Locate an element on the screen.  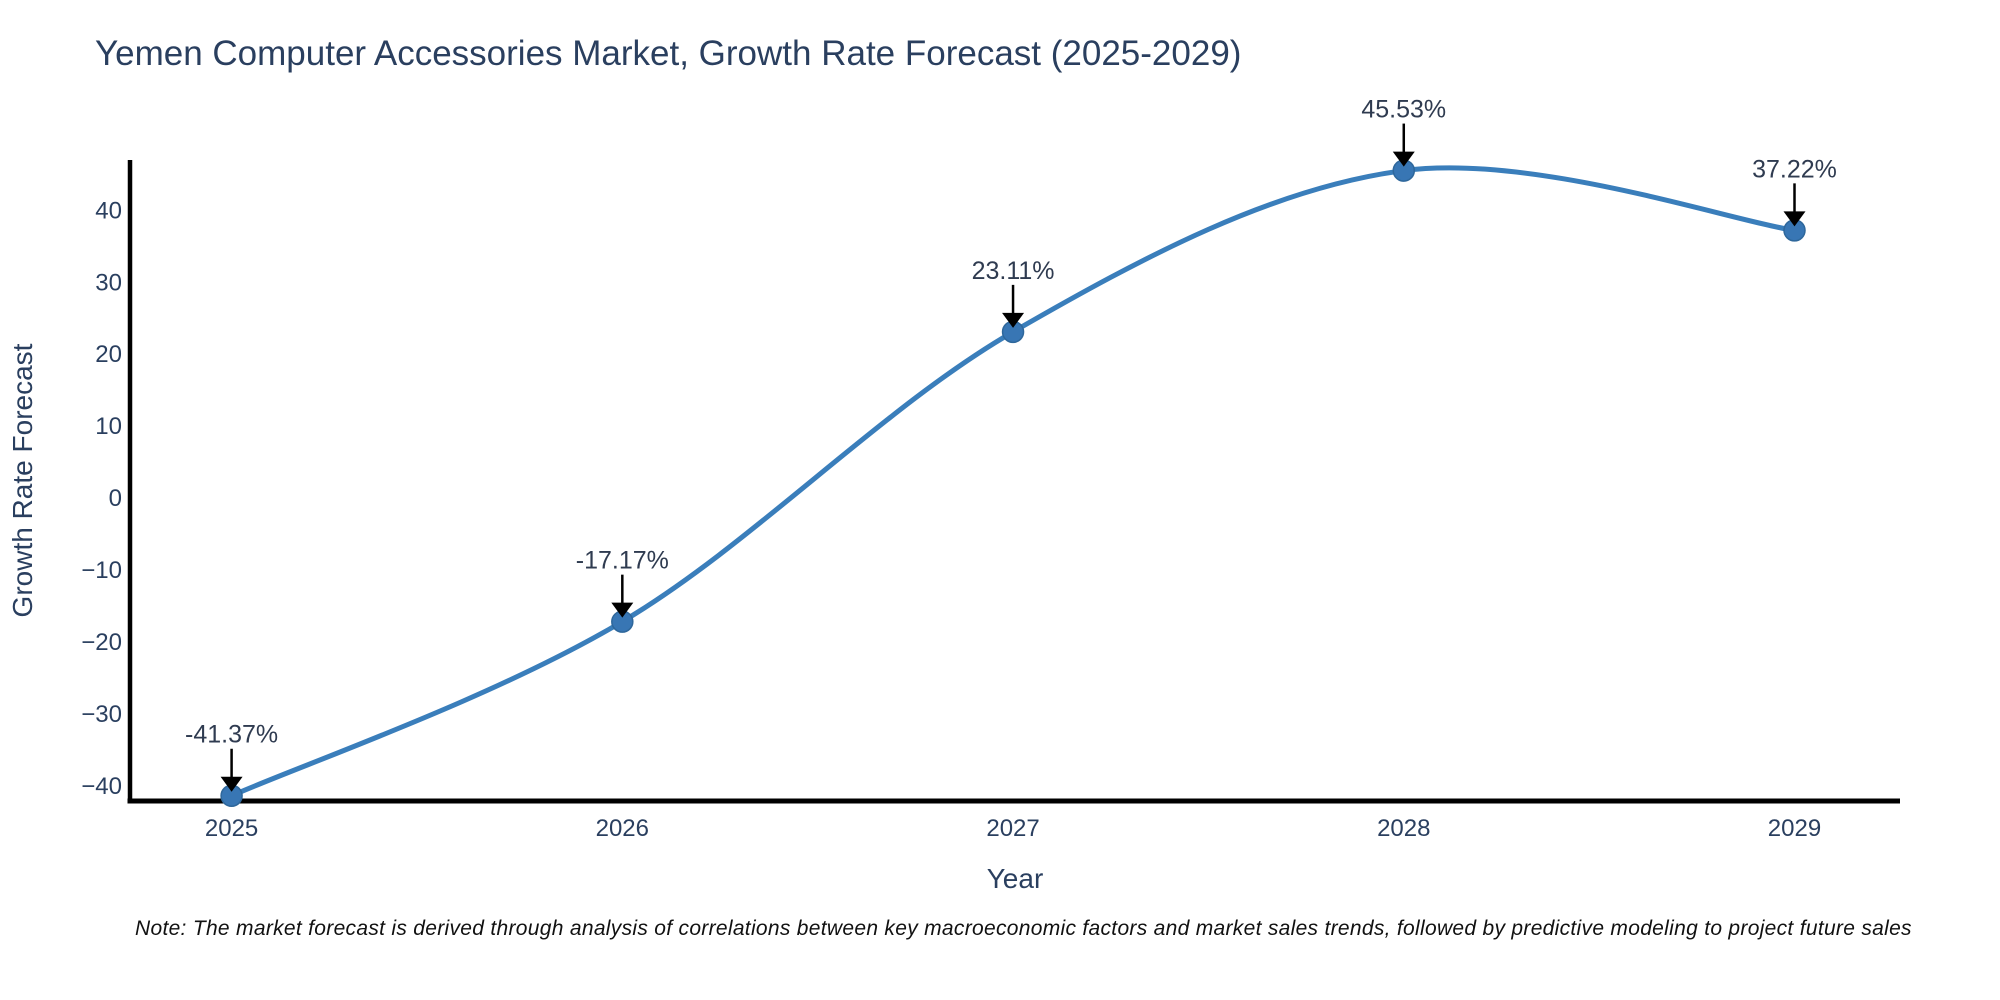
annotation-label: 45.53% is located at coordinates (1403, 110).